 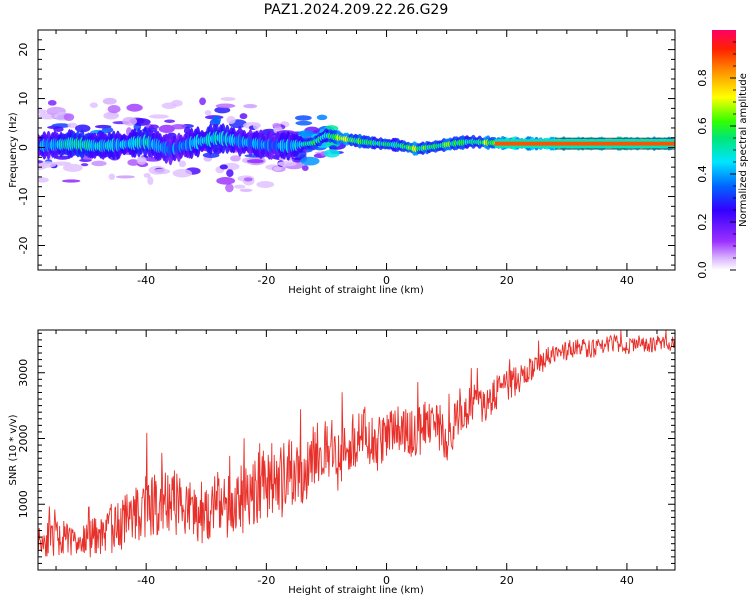 What do you see at coordinates (702, 126) in the screenshot?
I see `colorbar-tick-label: 0.6` at bounding box center [702, 126].